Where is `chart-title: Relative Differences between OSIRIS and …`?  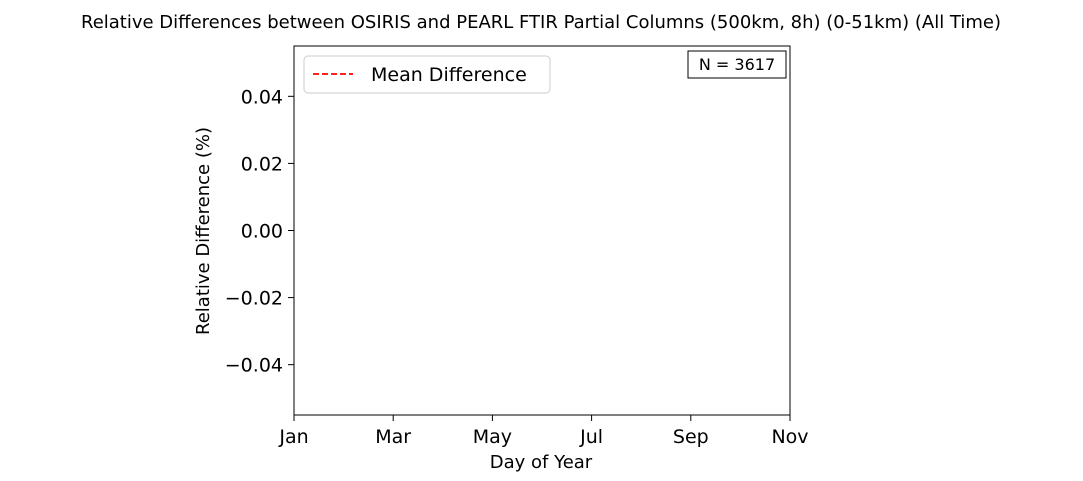
chart-title: Relative Differences between OSIRIS and … is located at coordinates (541, 22).